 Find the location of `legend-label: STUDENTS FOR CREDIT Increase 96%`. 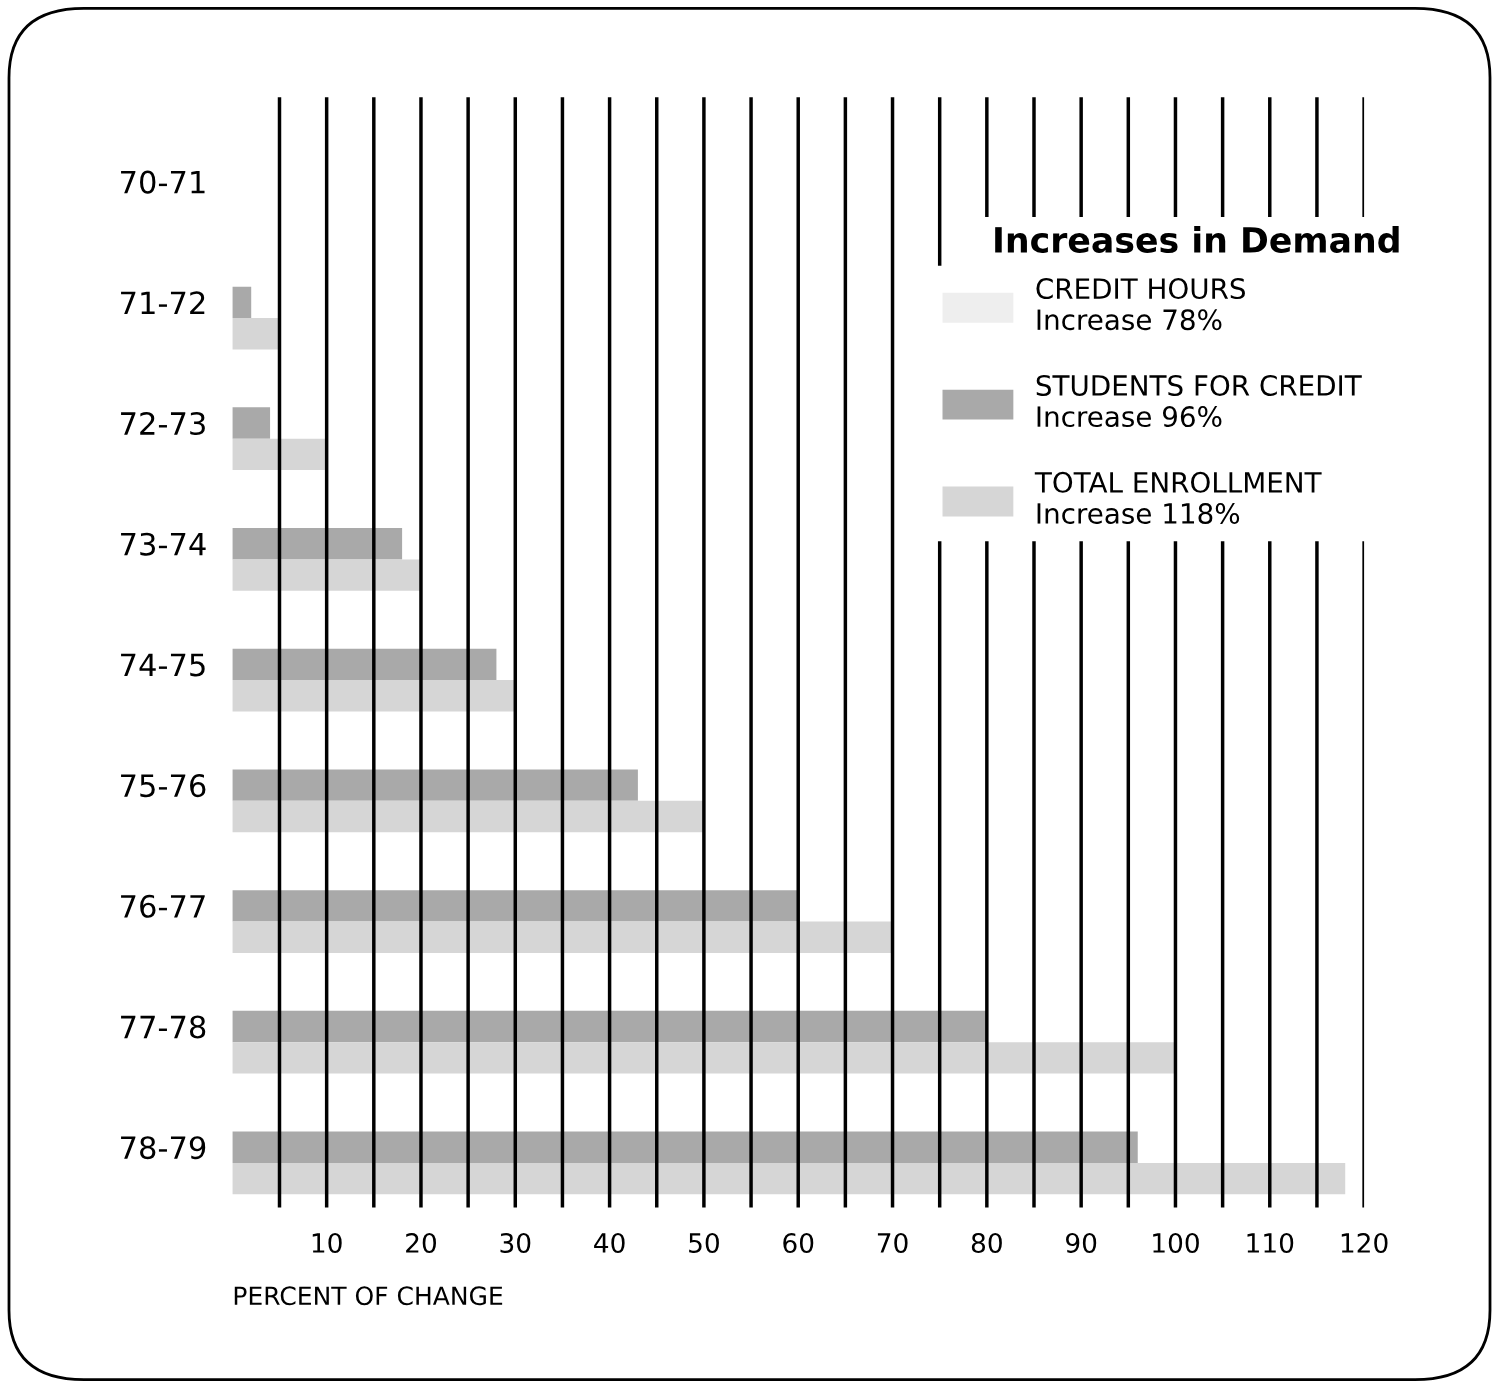

legend-label: STUDENTS FOR CREDIT Increase 96% is located at coordinates (1199, 401).